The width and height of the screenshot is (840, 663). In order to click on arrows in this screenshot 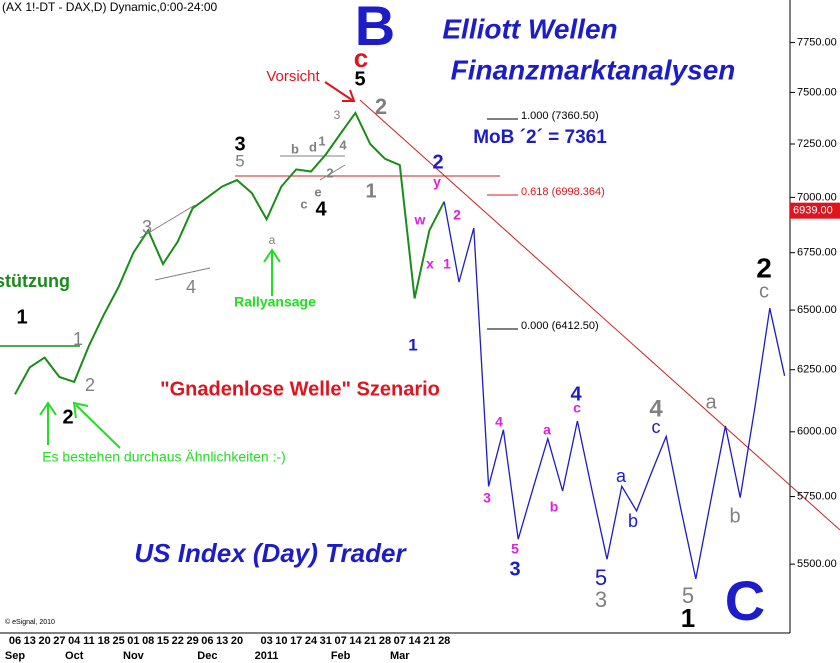, I will do `click(160, 348)`.